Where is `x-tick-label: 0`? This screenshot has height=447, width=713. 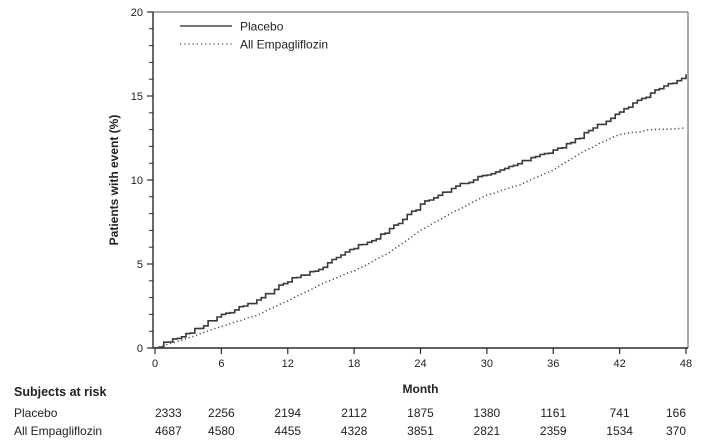
x-tick-label: 0 is located at coordinates (155, 364).